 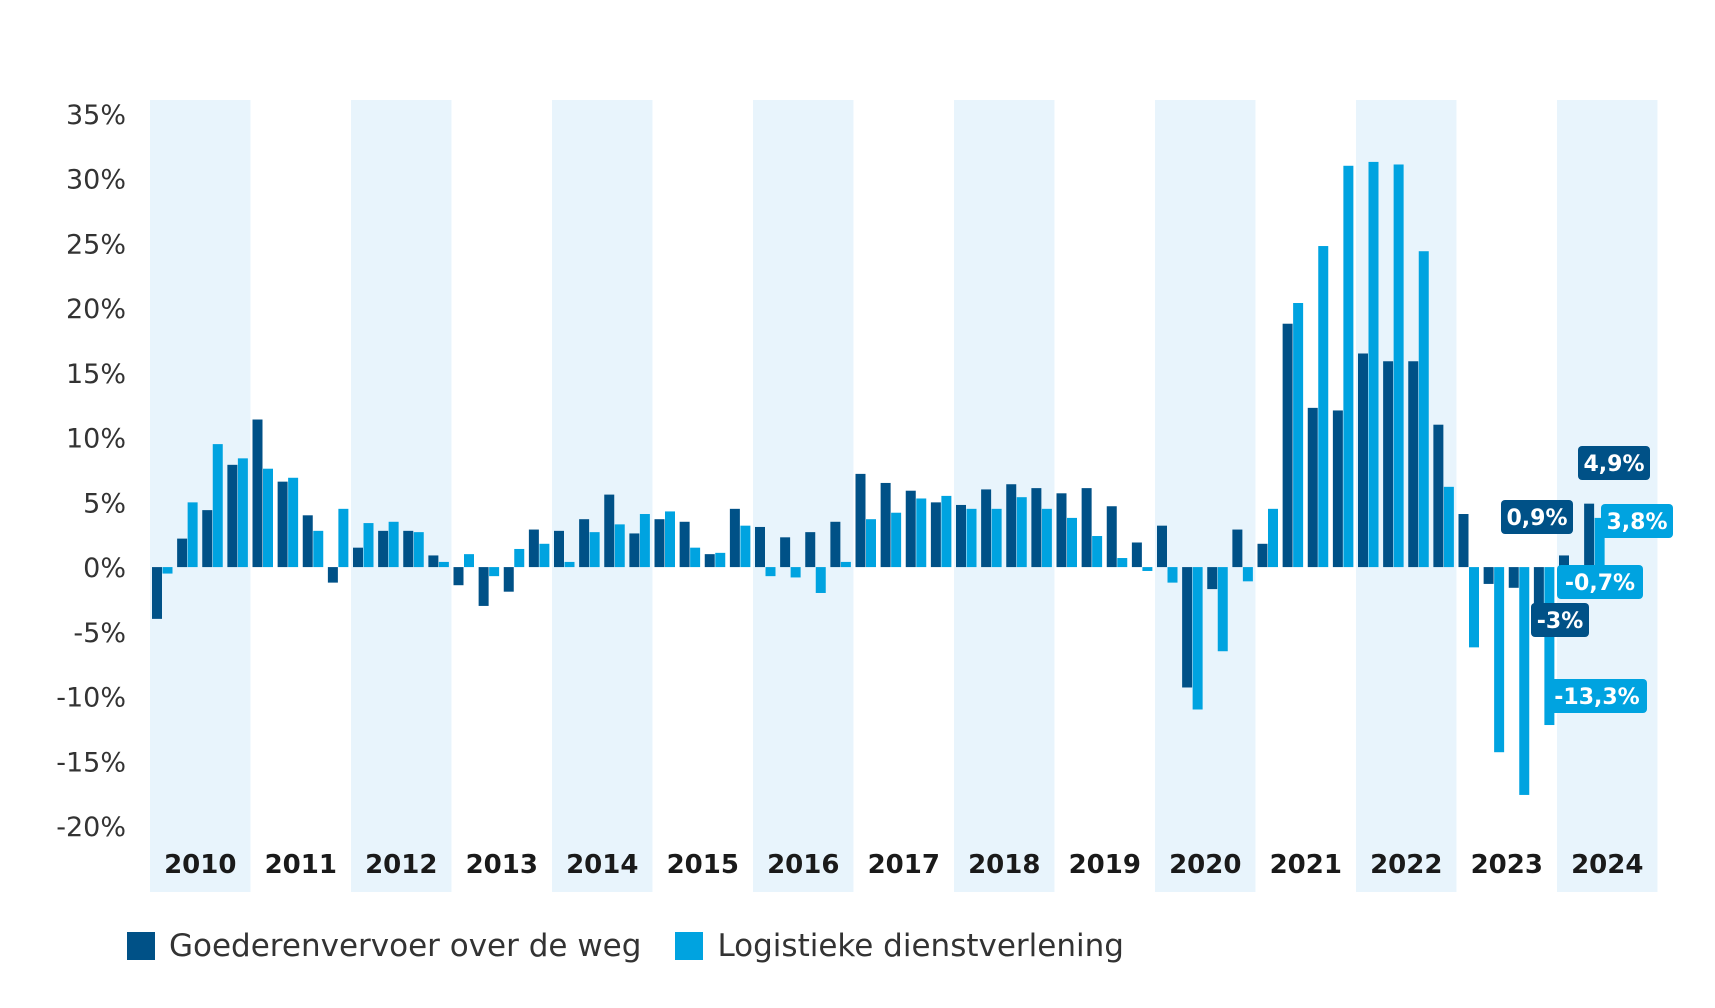 I want to click on x-tick-label-2018: 2018, so click(x=1004, y=865).